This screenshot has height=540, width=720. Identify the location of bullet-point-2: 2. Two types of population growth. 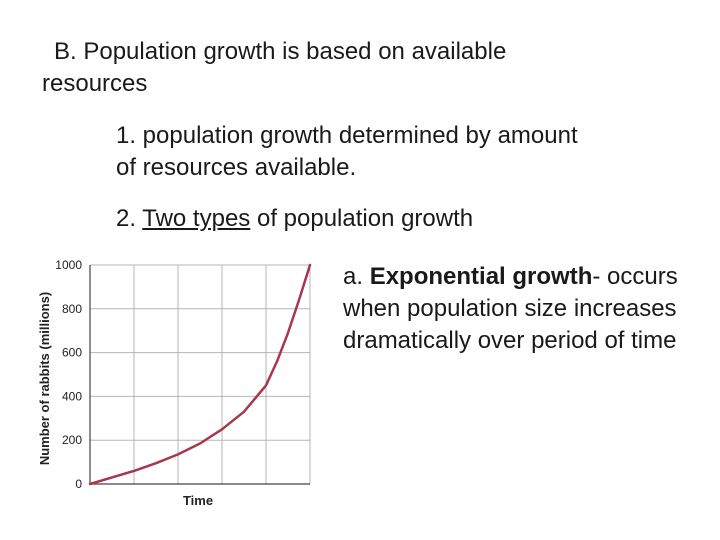
(396, 219).